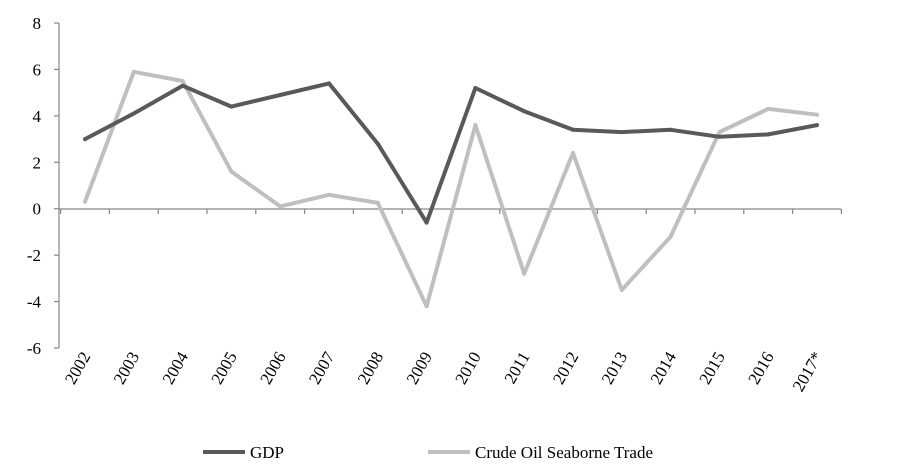 Image resolution: width=903 pixels, height=474 pixels. Describe the element at coordinates (77, 368) in the screenshot. I see `x-tick-label: 2002` at that location.